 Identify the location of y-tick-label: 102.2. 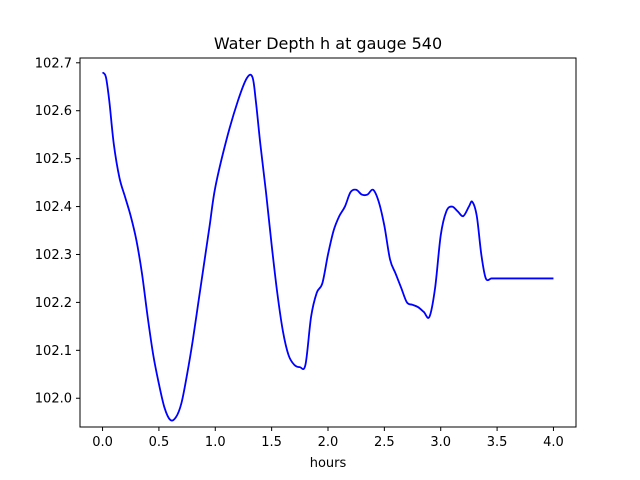
(53, 303).